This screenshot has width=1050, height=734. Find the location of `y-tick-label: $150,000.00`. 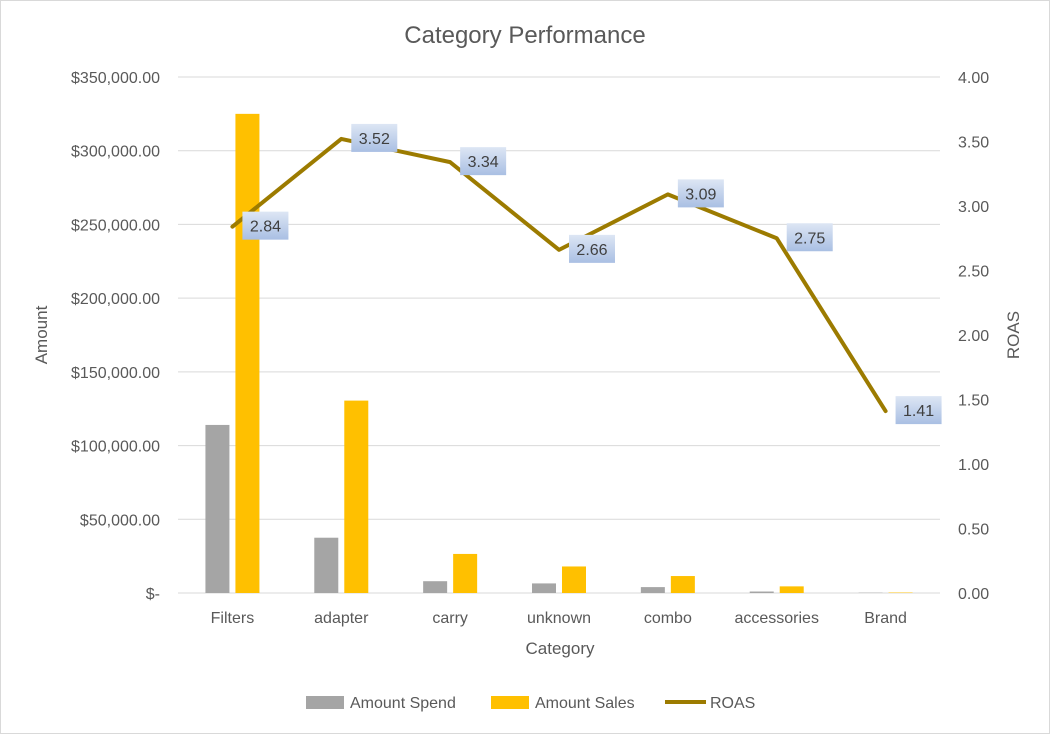

y-tick-label: $150,000.00 is located at coordinates (115, 373).